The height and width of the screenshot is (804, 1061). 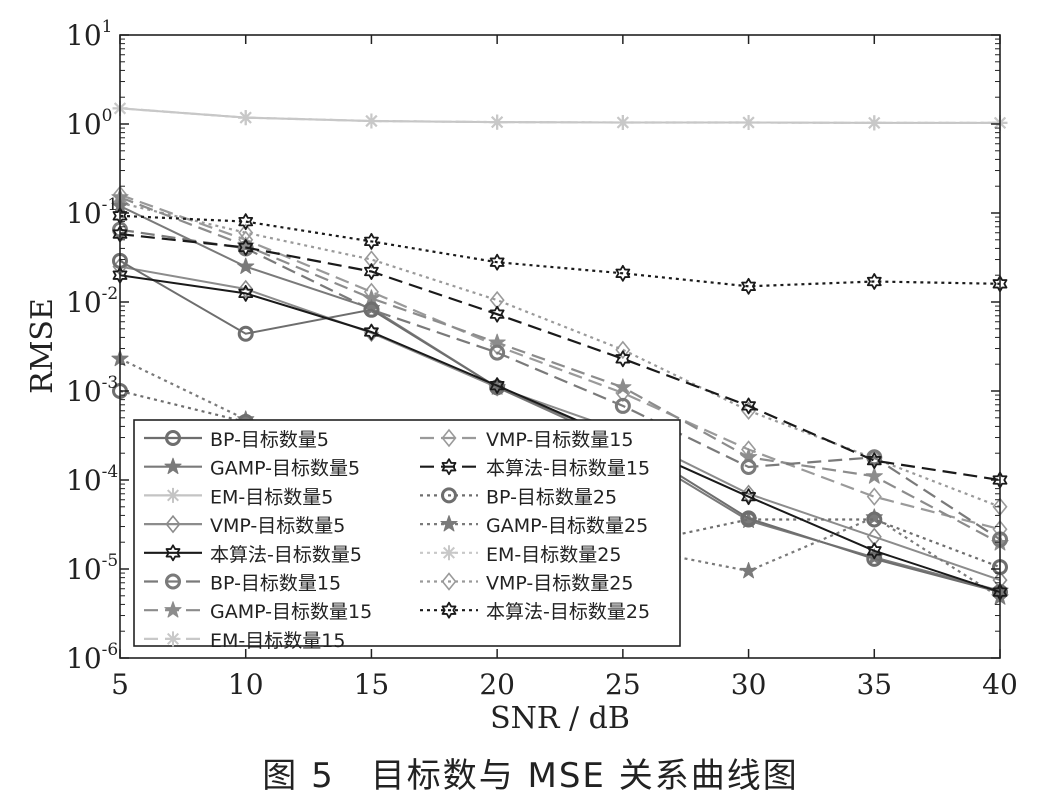 I want to click on legend-label: VMP-目标数量5, so click(x=277, y=526).